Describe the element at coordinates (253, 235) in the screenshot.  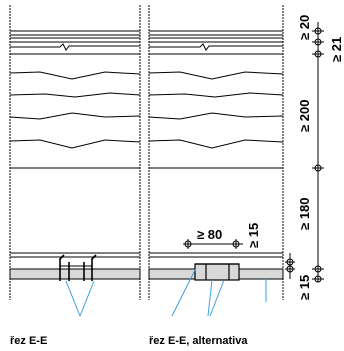
I see `dim-15-mid-label: ≥ 15` at that location.